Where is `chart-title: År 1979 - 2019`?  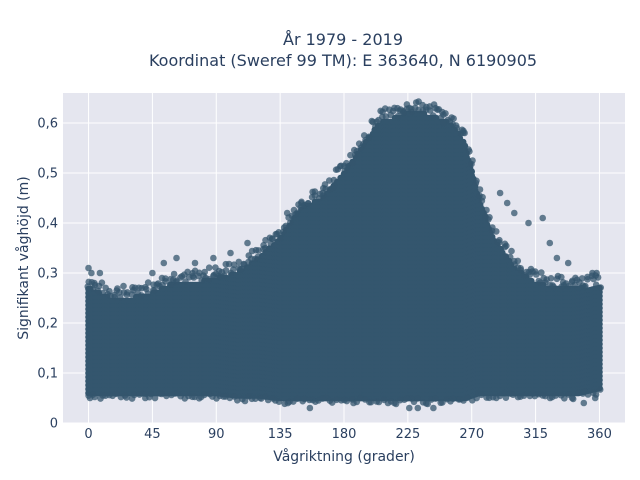 chart-title: År 1979 - 2019 is located at coordinates (343, 39).